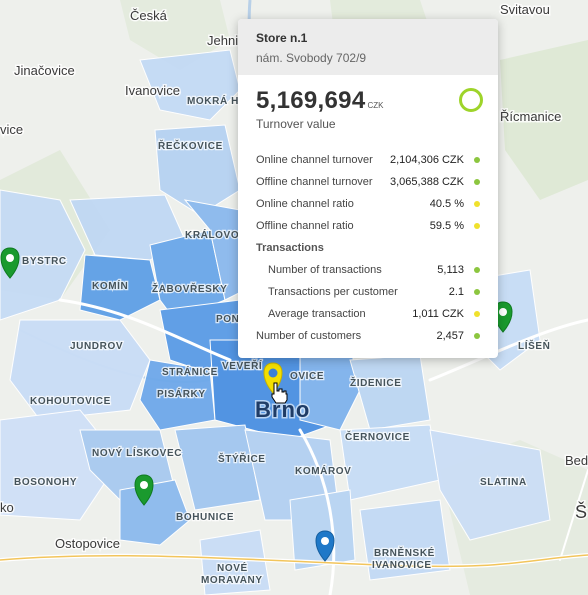 The image size is (588, 595). I want to click on metric-label: Offline channel ratio, so click(305, 226).